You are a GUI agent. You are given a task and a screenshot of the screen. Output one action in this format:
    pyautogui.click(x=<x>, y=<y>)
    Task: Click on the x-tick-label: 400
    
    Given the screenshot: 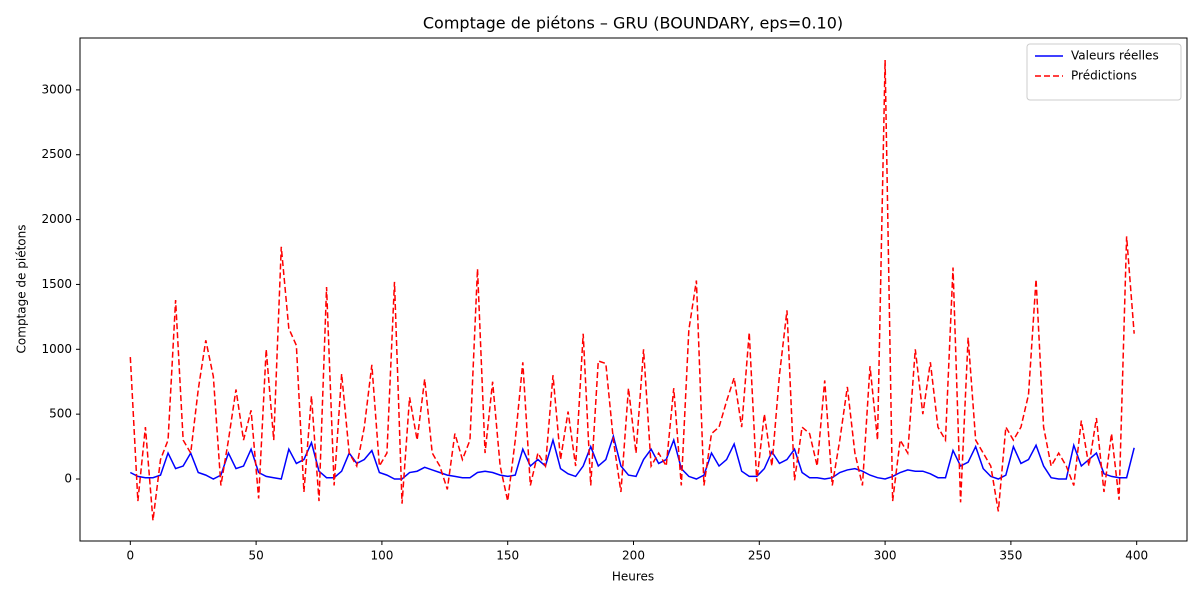 What is the action you would take?
    pyautogui.click(x=1136, y=556)
    